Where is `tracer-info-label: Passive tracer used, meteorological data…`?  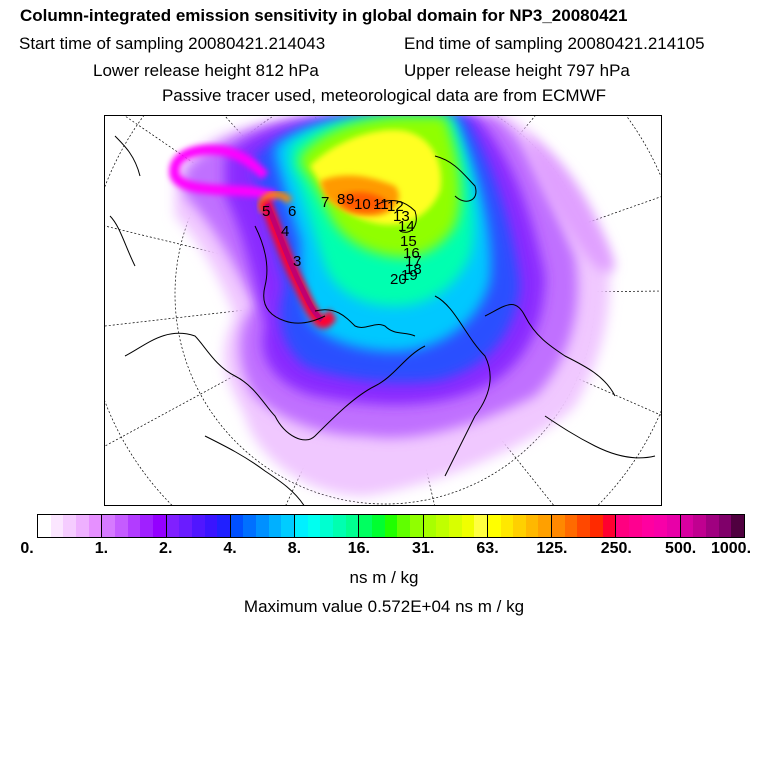
tracer-info-label: Passive tracer used, meteorological data… is located at coordinates (384, 95).